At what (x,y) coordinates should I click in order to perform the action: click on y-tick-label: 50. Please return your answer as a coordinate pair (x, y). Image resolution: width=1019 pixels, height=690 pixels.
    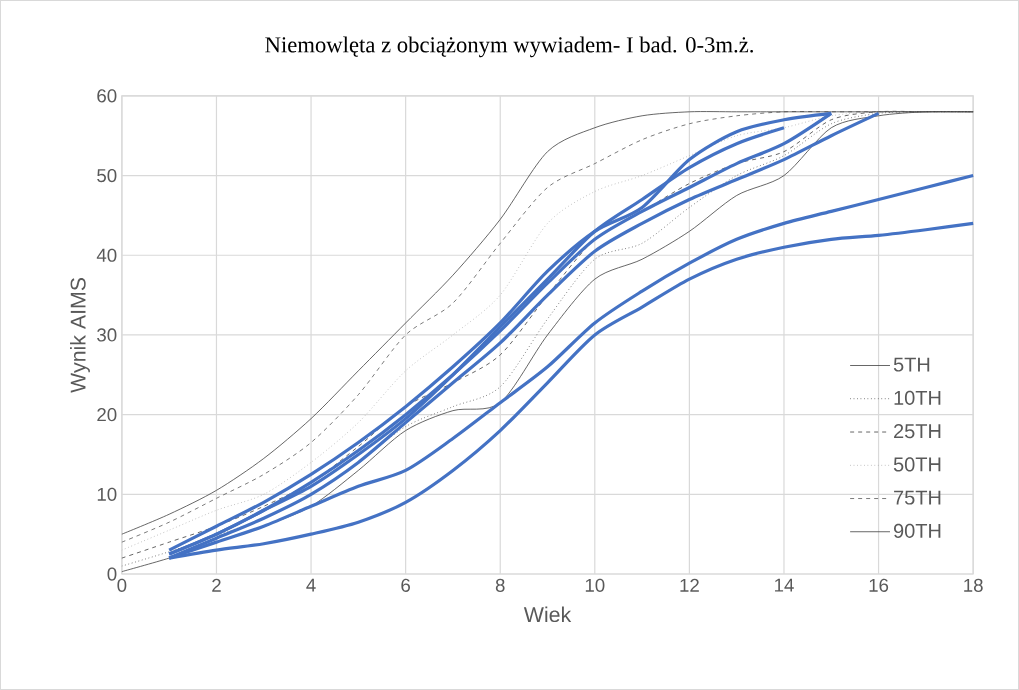
    Looking at the image, I should click on (107, 175).